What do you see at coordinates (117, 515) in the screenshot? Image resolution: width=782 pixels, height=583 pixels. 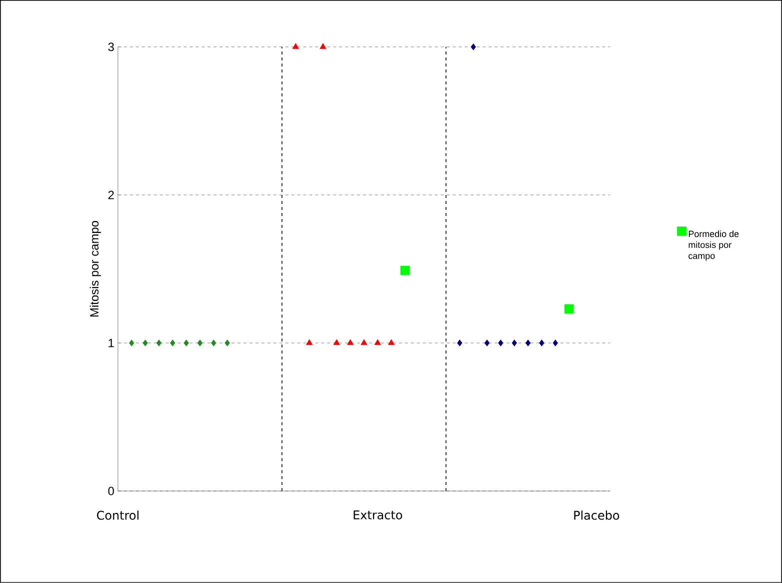 I see `x-tick-label: Control` at bounding box center [117, 515].